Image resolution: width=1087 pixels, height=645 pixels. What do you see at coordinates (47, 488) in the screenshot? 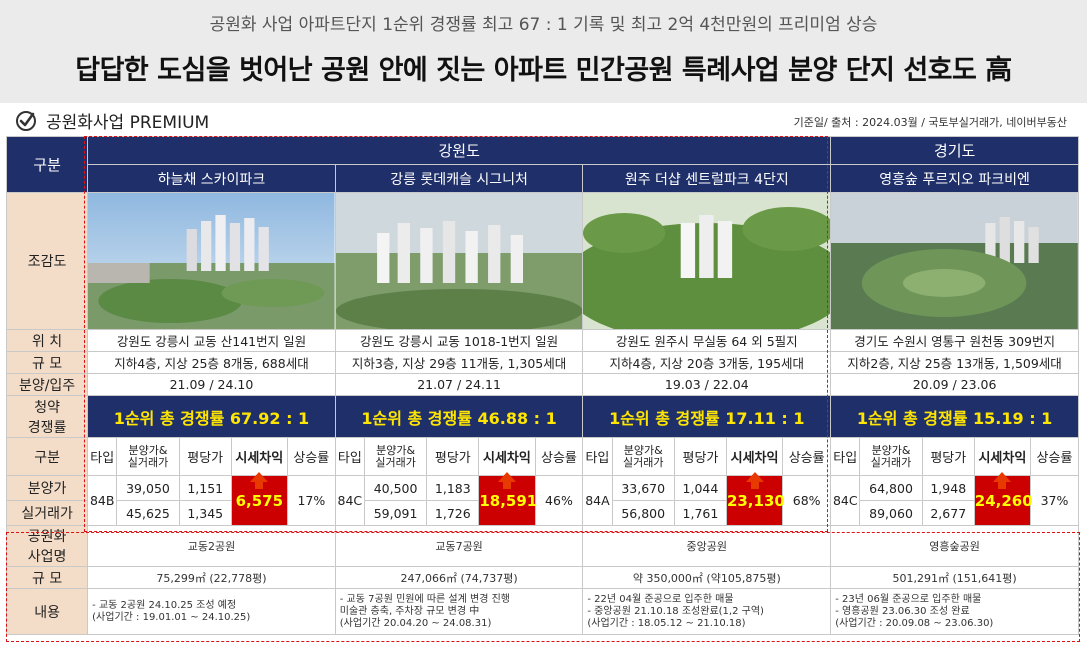
I see `row-header-sale-price: 분양가` at bounding box center [47, 488].